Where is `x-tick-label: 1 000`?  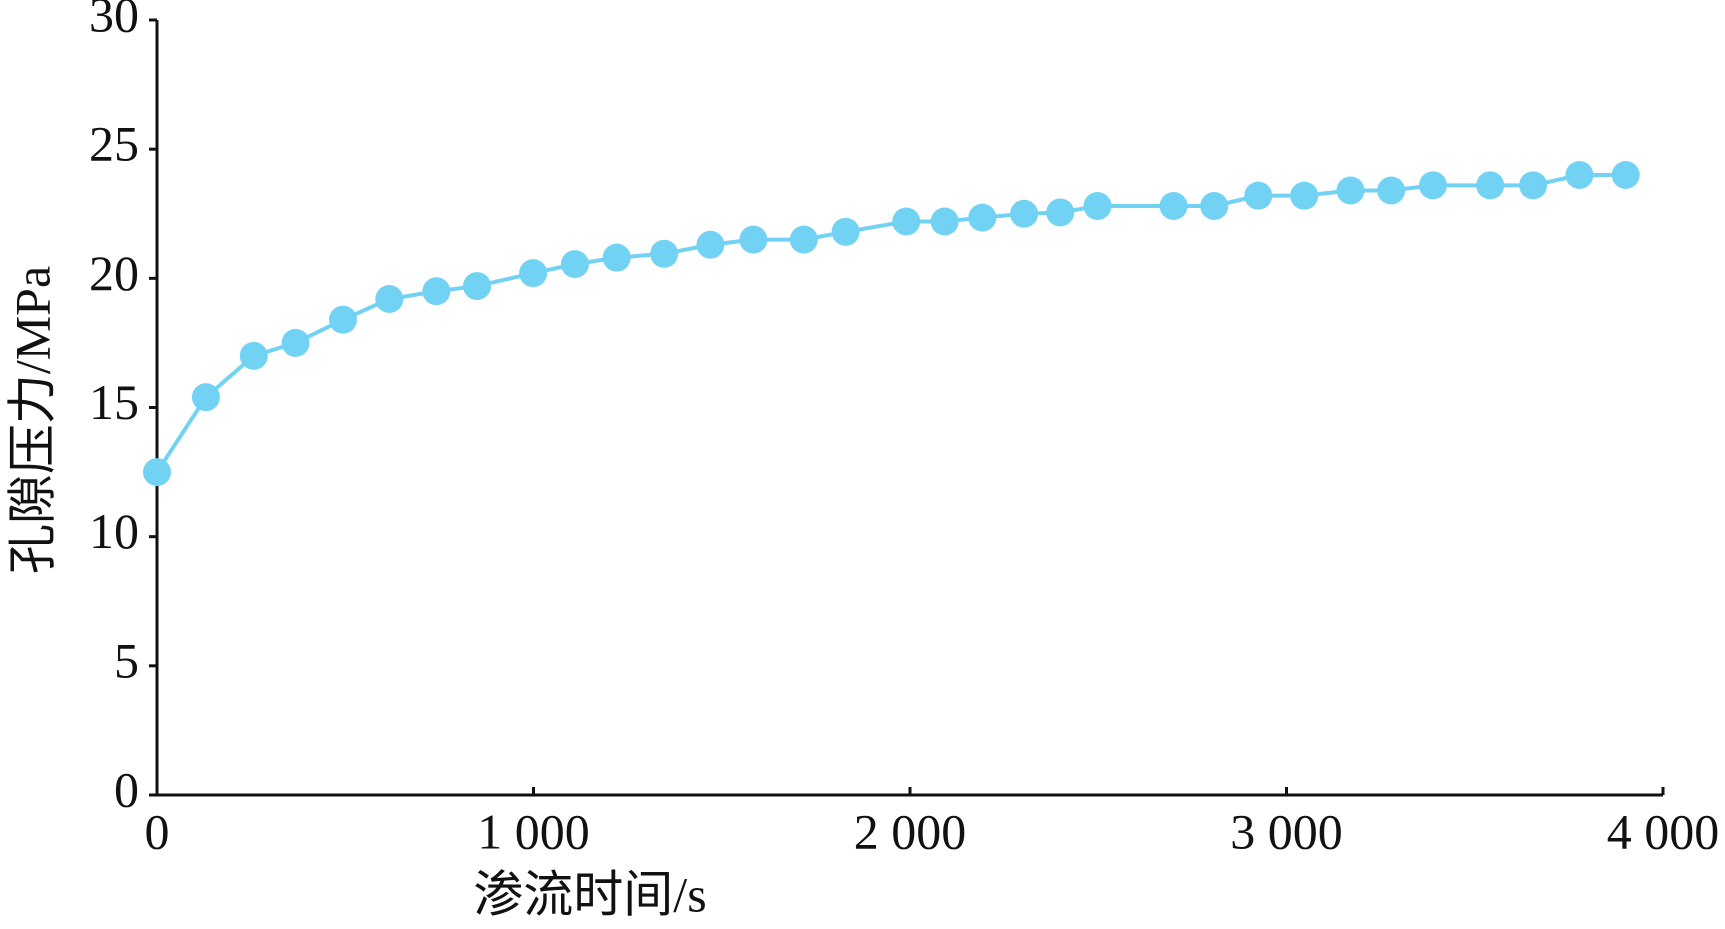
x-tick-label: 1 000 is located at coordinates (533, 831).